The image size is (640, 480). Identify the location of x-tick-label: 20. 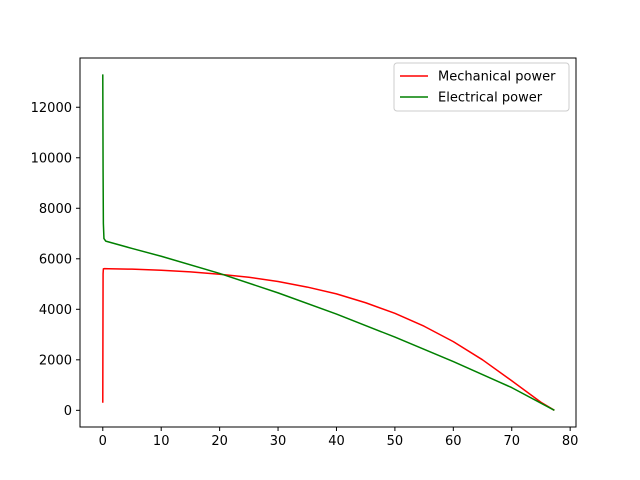
(219, 441).